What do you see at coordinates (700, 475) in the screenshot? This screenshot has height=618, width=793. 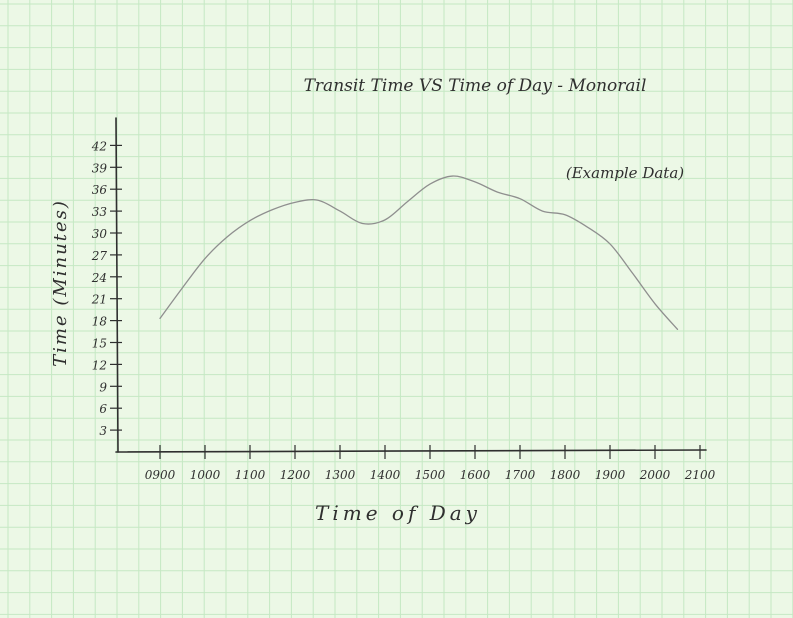 I see `x-tick-label: 2100` at bounding box center [700, 475].